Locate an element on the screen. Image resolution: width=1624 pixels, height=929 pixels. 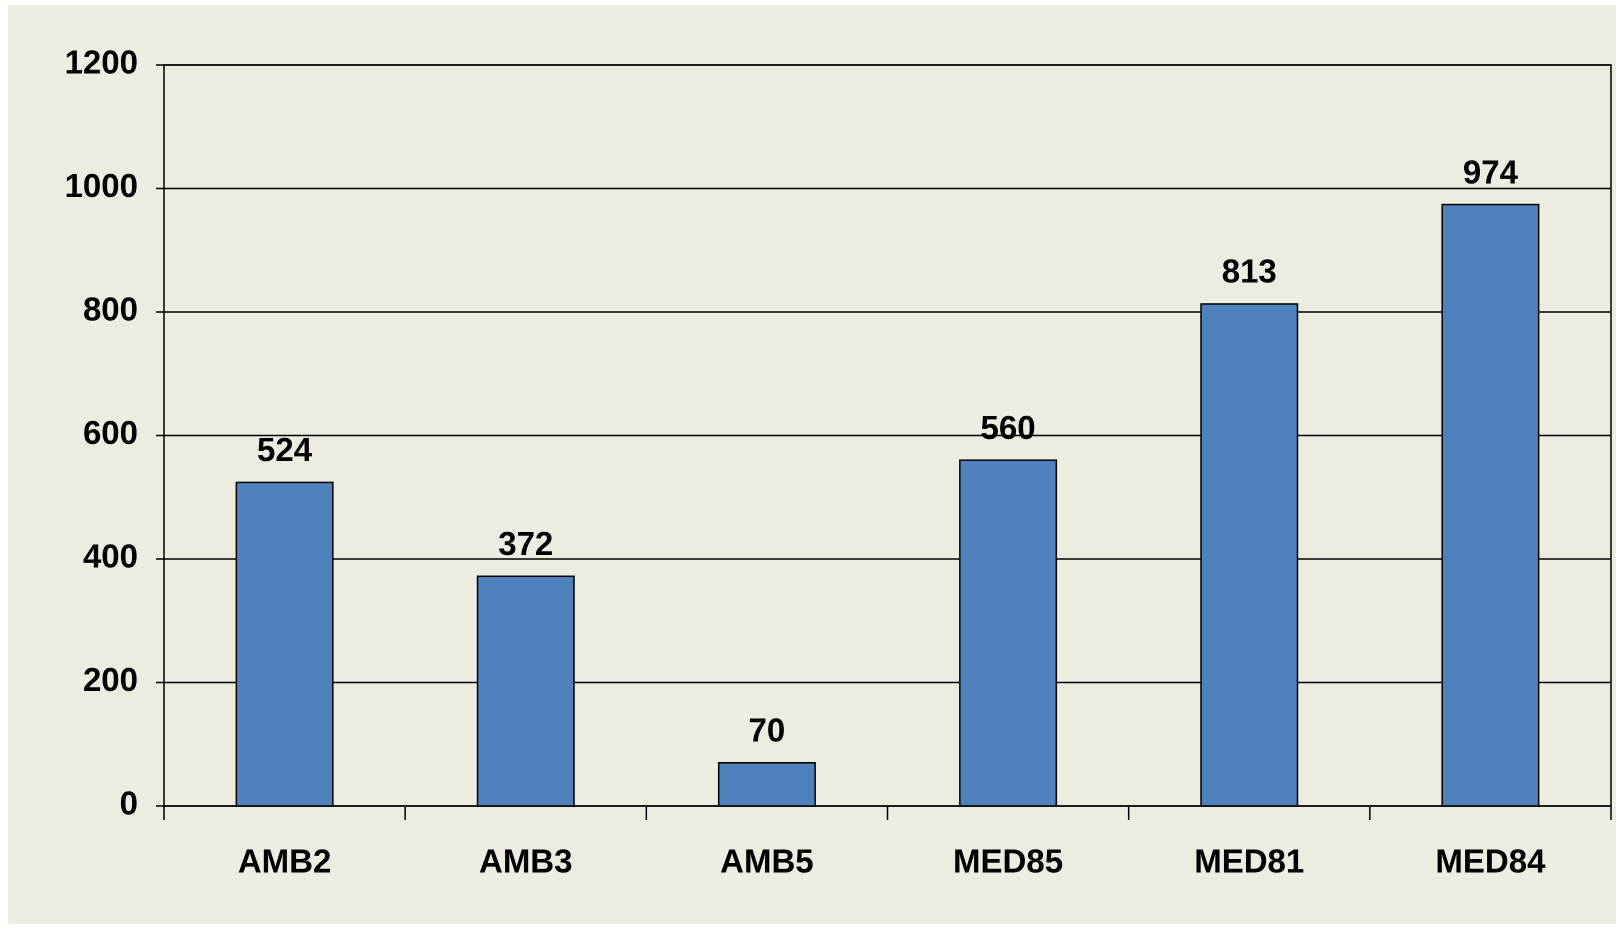
x-tick-label: AMB3 is located at coordinates (526, 861).